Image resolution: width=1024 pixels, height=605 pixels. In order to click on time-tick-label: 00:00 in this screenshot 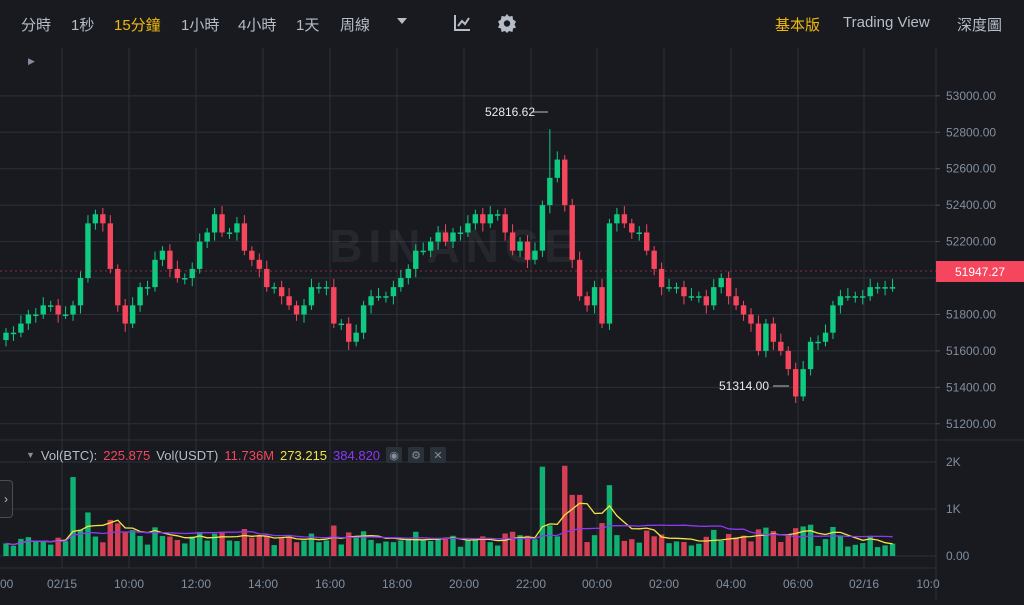, I will do `click(597, 584)`.